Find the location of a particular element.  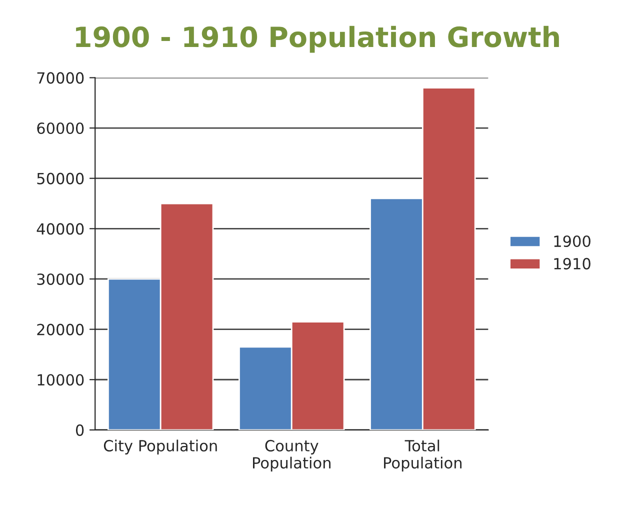

legend-label: 1910 is located at coordinates (572, 264).